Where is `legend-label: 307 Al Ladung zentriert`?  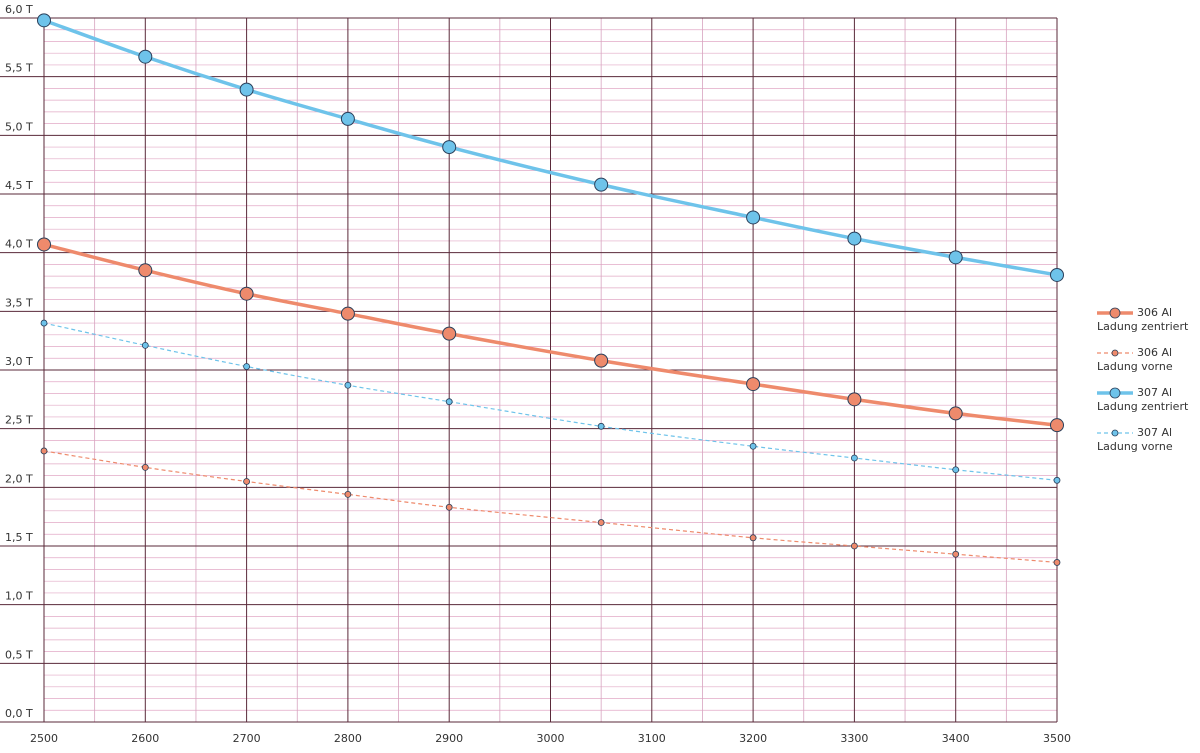 legend-label: 307 Al Ladung zentriert is located at coordinates (1143, 399).